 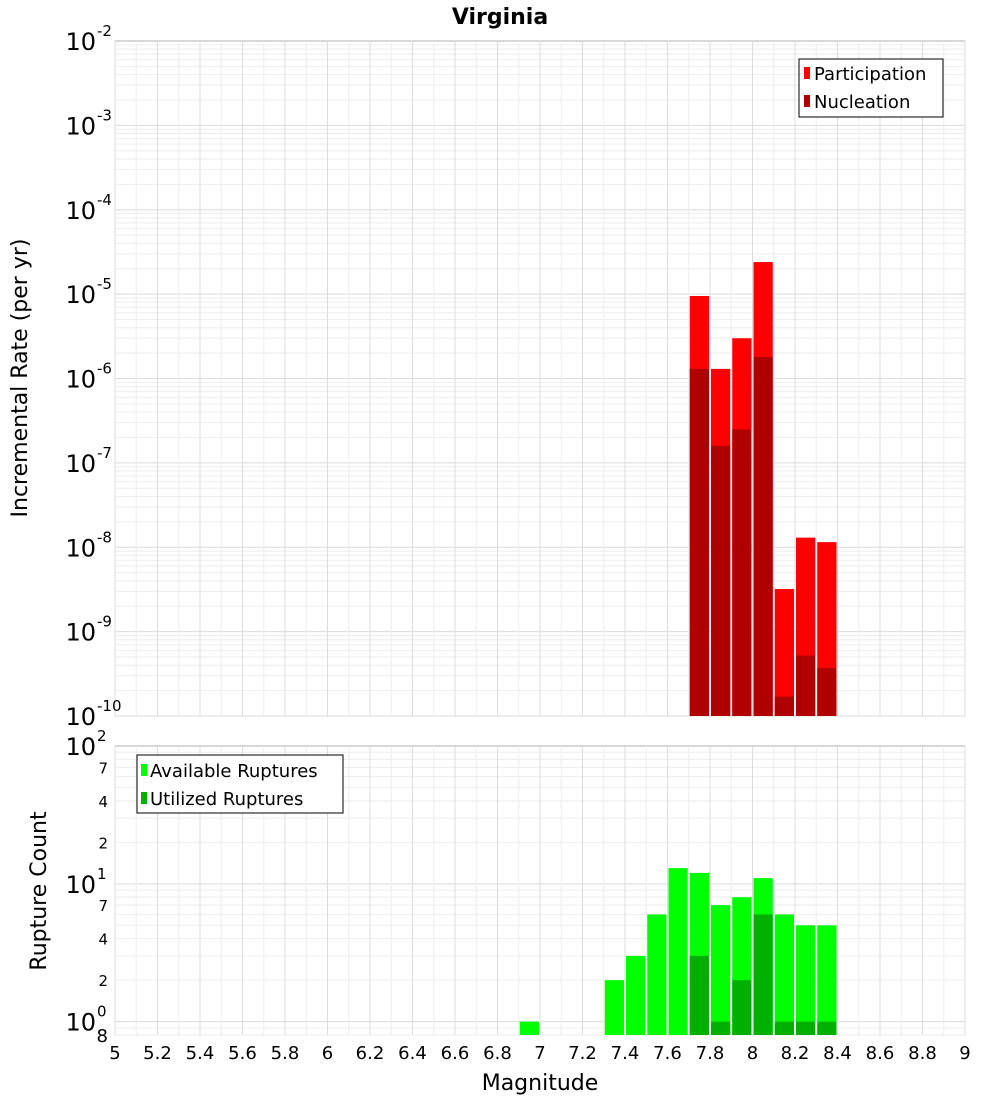 I want to click on svg-text: -7, so click(x=104, y=453).